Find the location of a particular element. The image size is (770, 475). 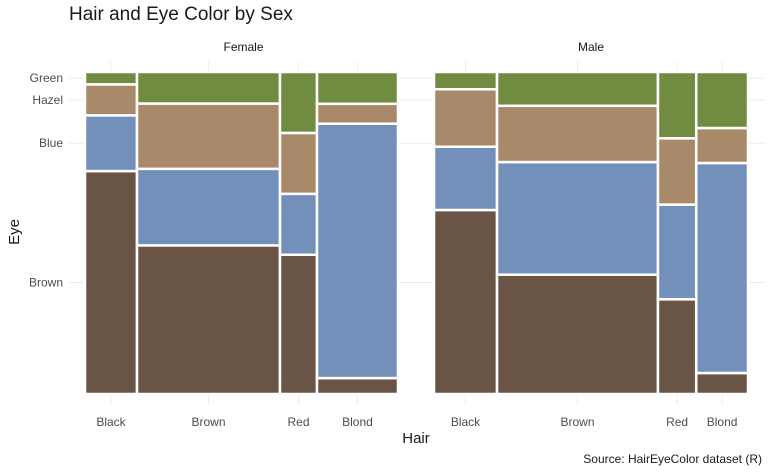

tile-female-black-brown is located at coordinates (111, 282).